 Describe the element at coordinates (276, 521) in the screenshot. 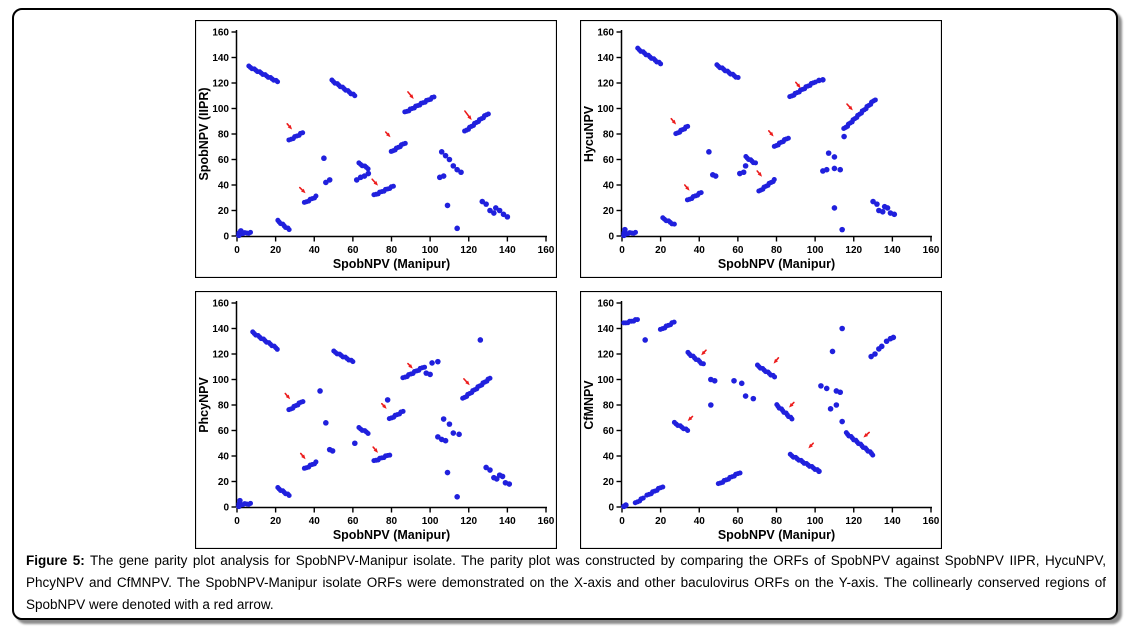

I see `x-tick-label: 20` at that location.